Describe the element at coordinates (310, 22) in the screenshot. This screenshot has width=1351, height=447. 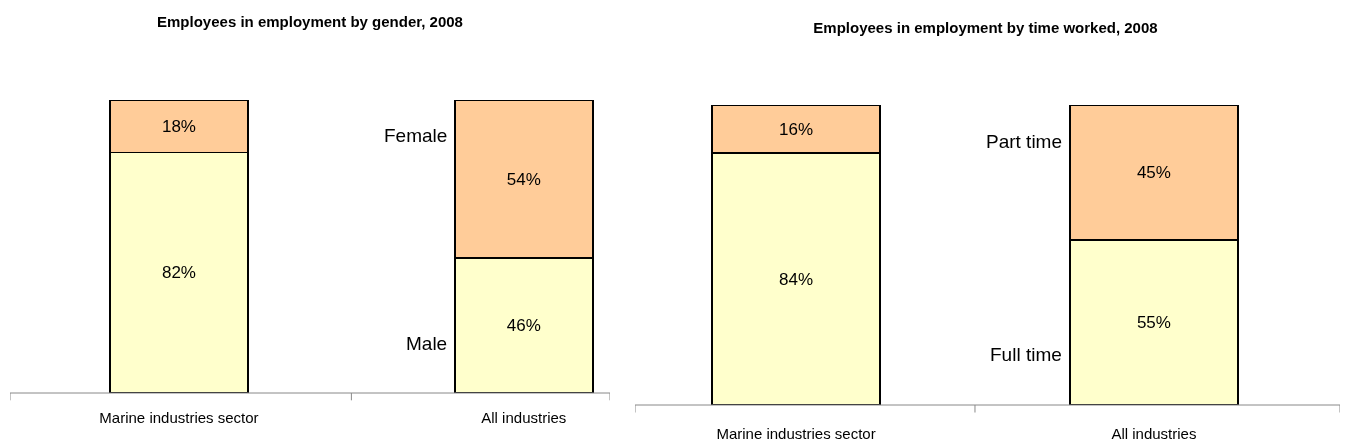
I see `chart-title: Employees in employment by gender, 2008` at that location.